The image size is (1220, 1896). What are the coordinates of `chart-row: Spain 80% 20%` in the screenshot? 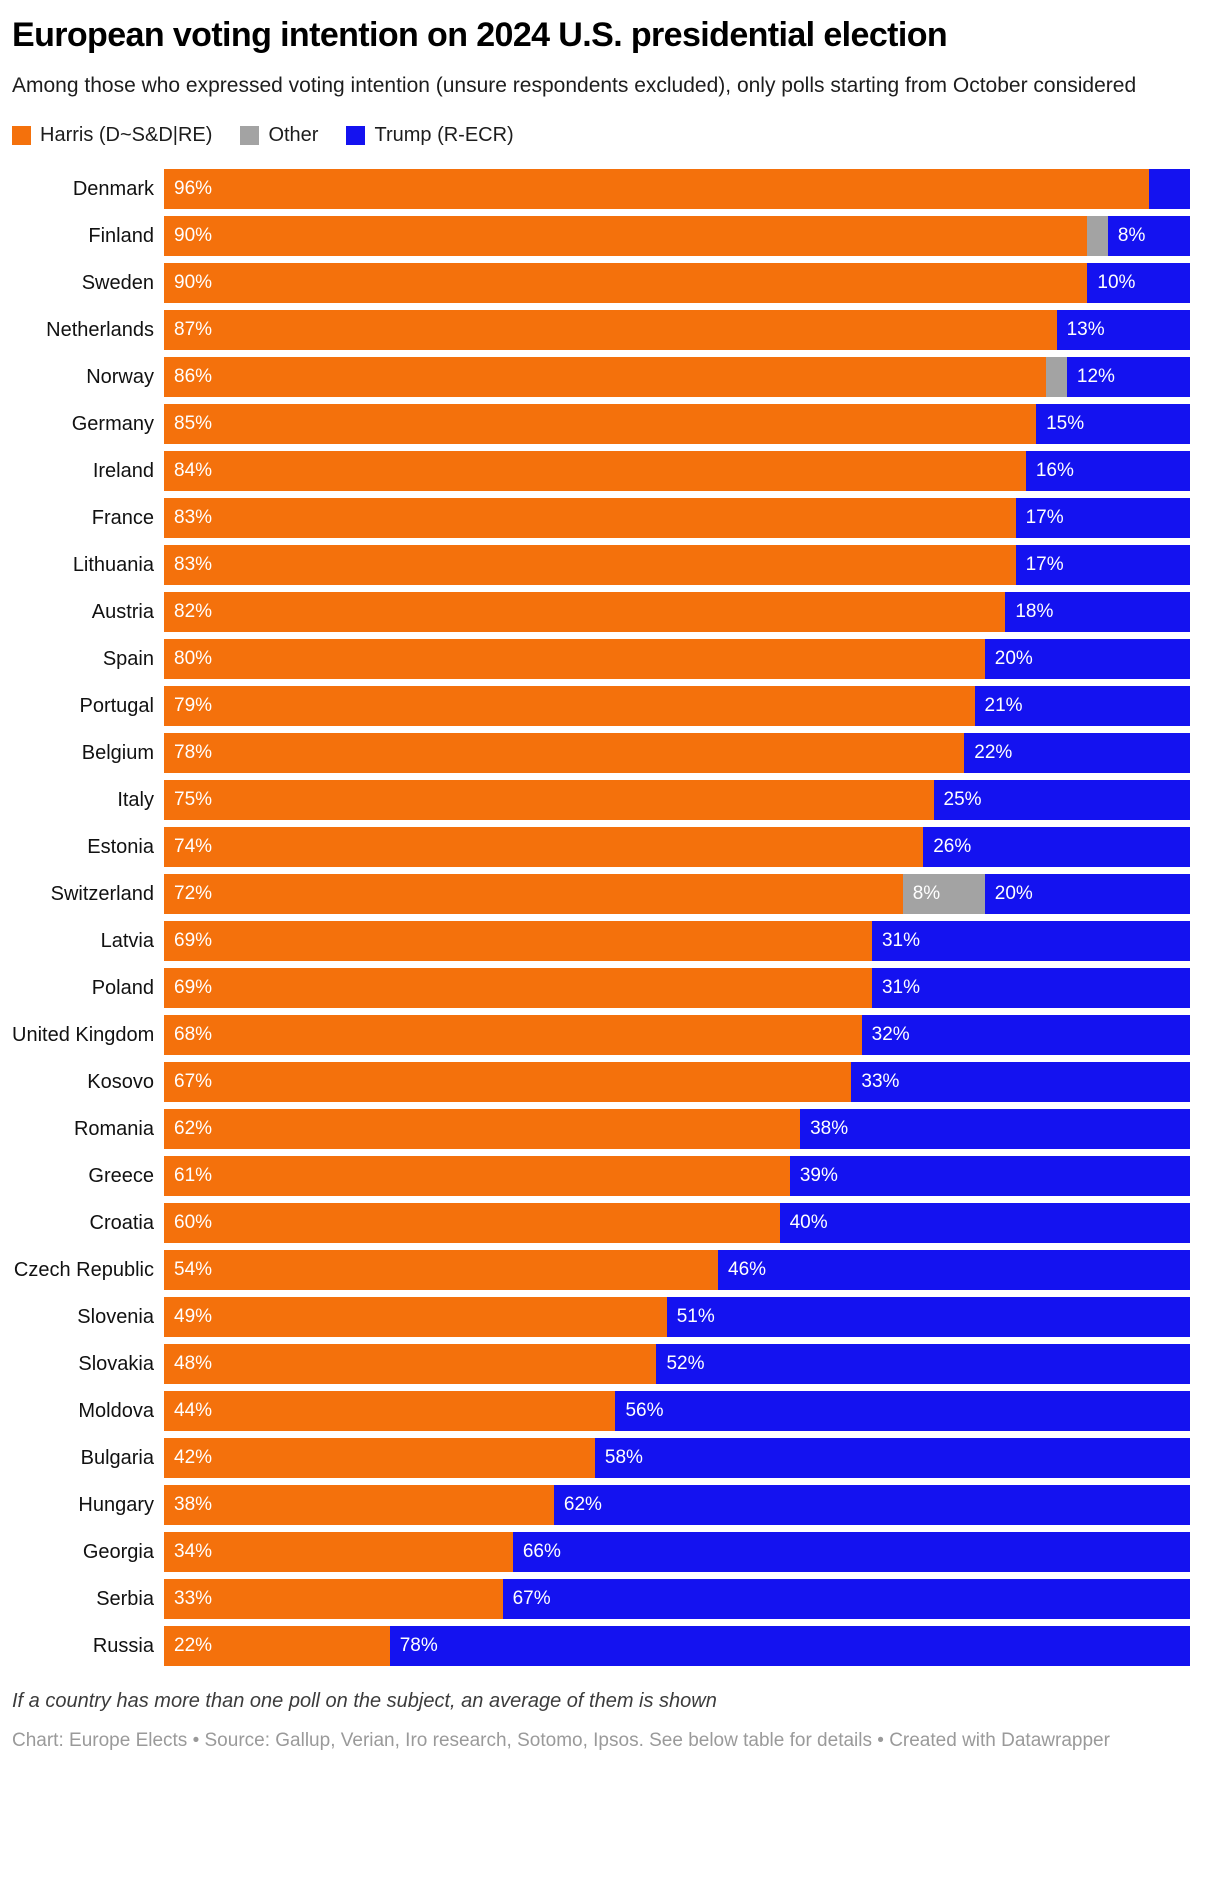 It's located at (601, 659).